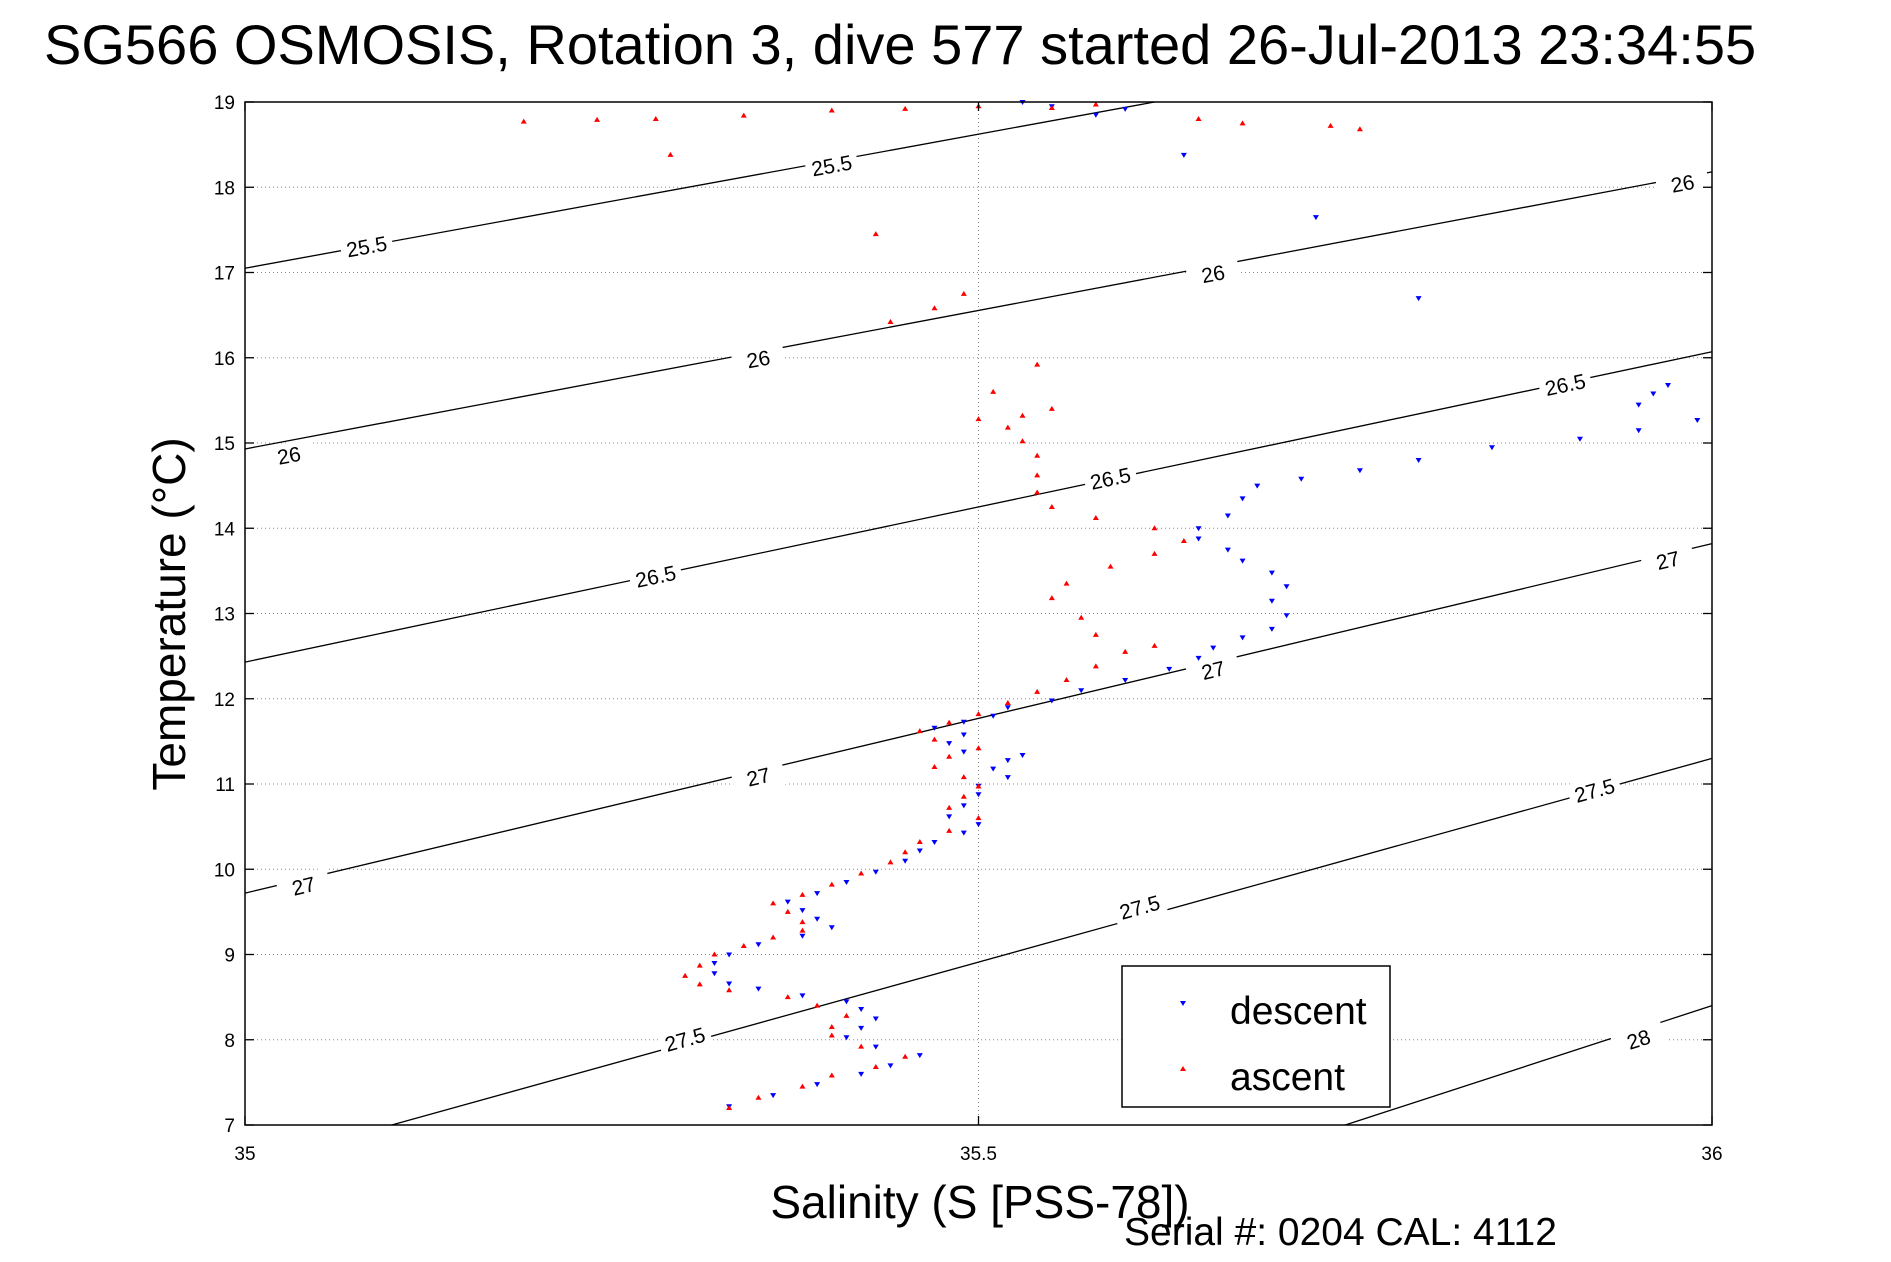 This screenshot has height=1262, width=1891. I want to click on contour-label-group: 26, so click(758, 359).